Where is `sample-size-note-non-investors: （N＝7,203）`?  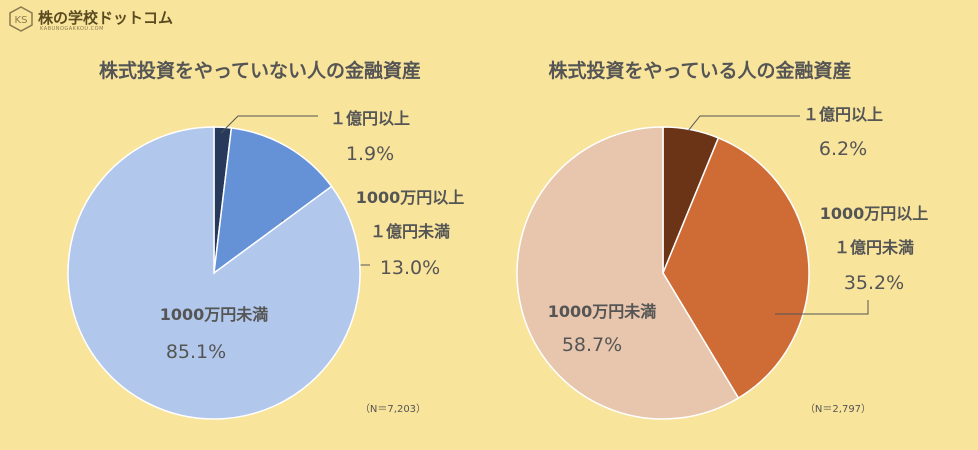 sample-size-note-non-investors: （N＝7,203） is located at coordinates (393, 409).